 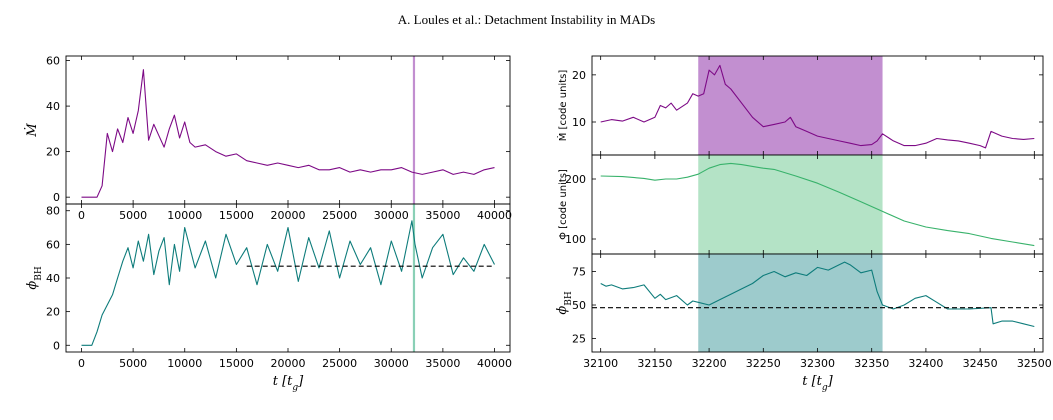 I want to click on x-tick-label: 32300, so click(x=817, y=363).